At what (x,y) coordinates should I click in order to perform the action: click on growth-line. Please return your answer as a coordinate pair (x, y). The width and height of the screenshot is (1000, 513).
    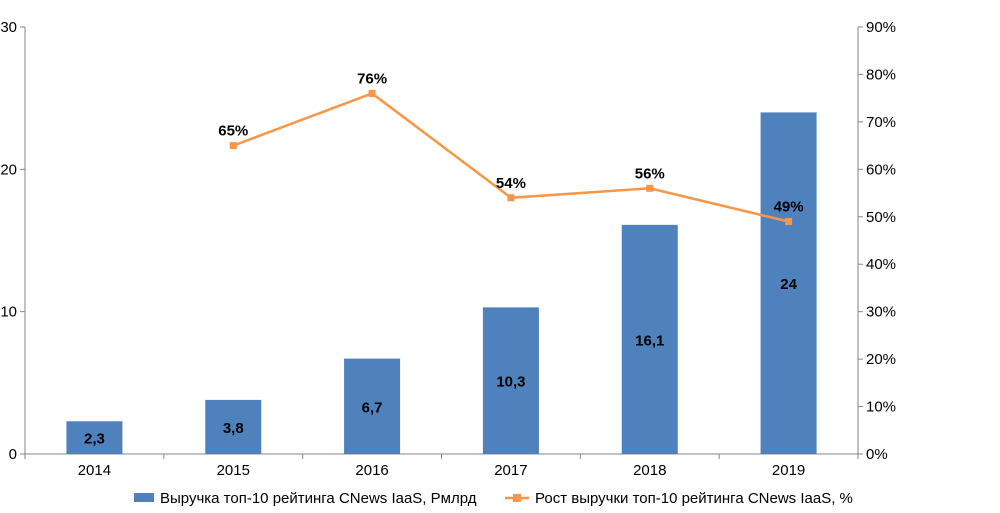
    Looking at the image, I should click on (510, 157).